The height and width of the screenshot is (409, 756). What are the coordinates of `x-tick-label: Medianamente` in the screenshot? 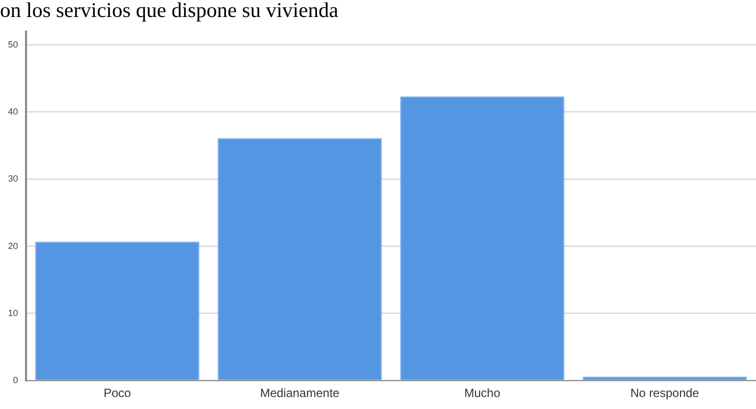 It's located at (300, 393).